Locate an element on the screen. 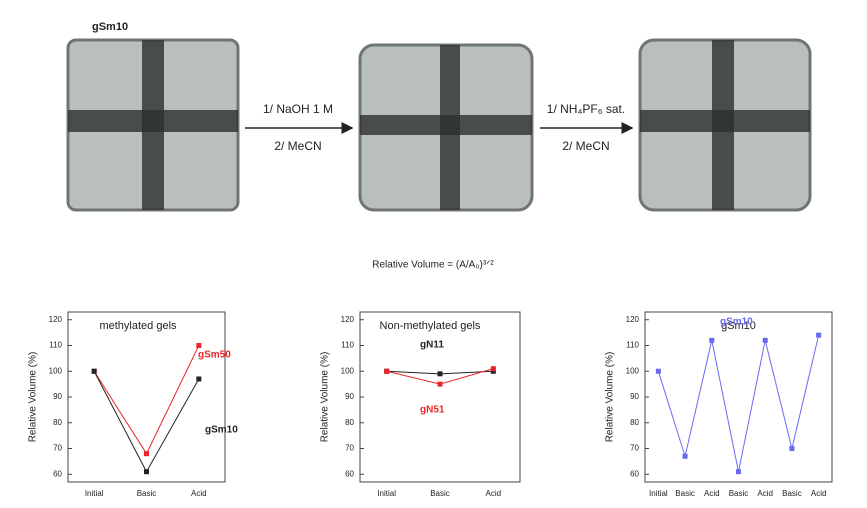  photo-label: gSm10 is located at coordinates (110, 27).